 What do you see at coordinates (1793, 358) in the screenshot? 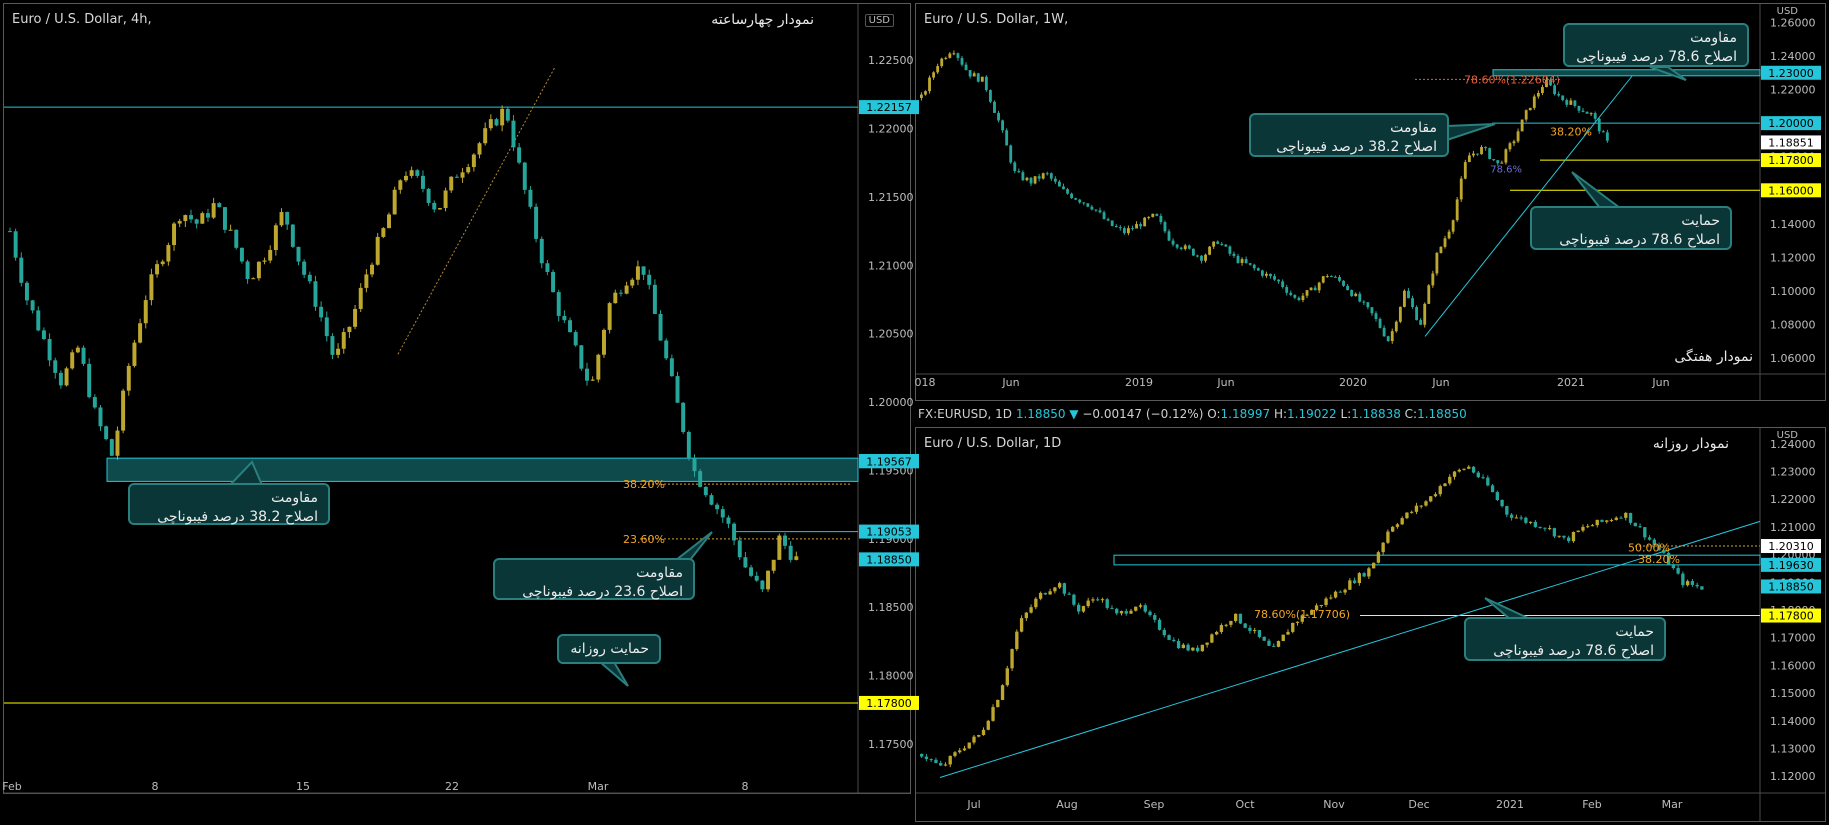
I see `price-tick-weekly: 1.06000` at bounding box center [1793, 358].